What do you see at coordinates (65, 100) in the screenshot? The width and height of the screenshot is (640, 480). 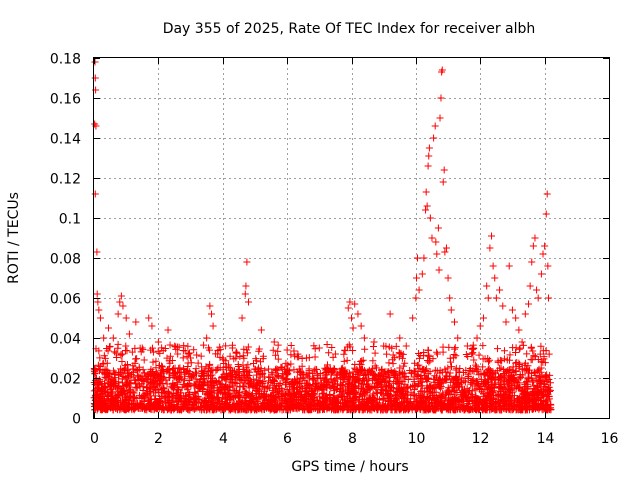 I see `y-tick-label: 0.16` at bounding box center [65, 100].